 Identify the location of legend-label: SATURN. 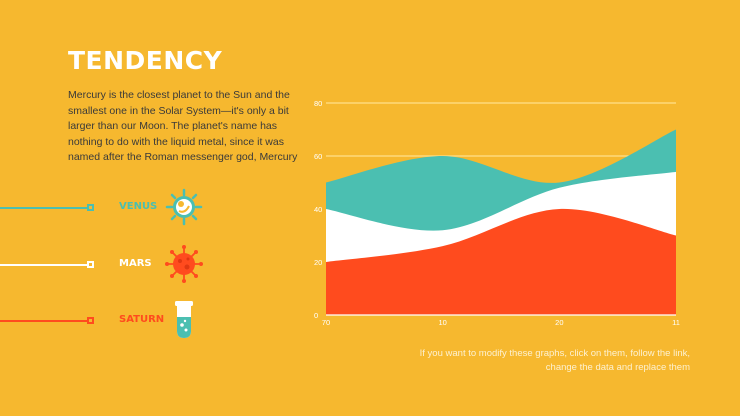
(142, 319).